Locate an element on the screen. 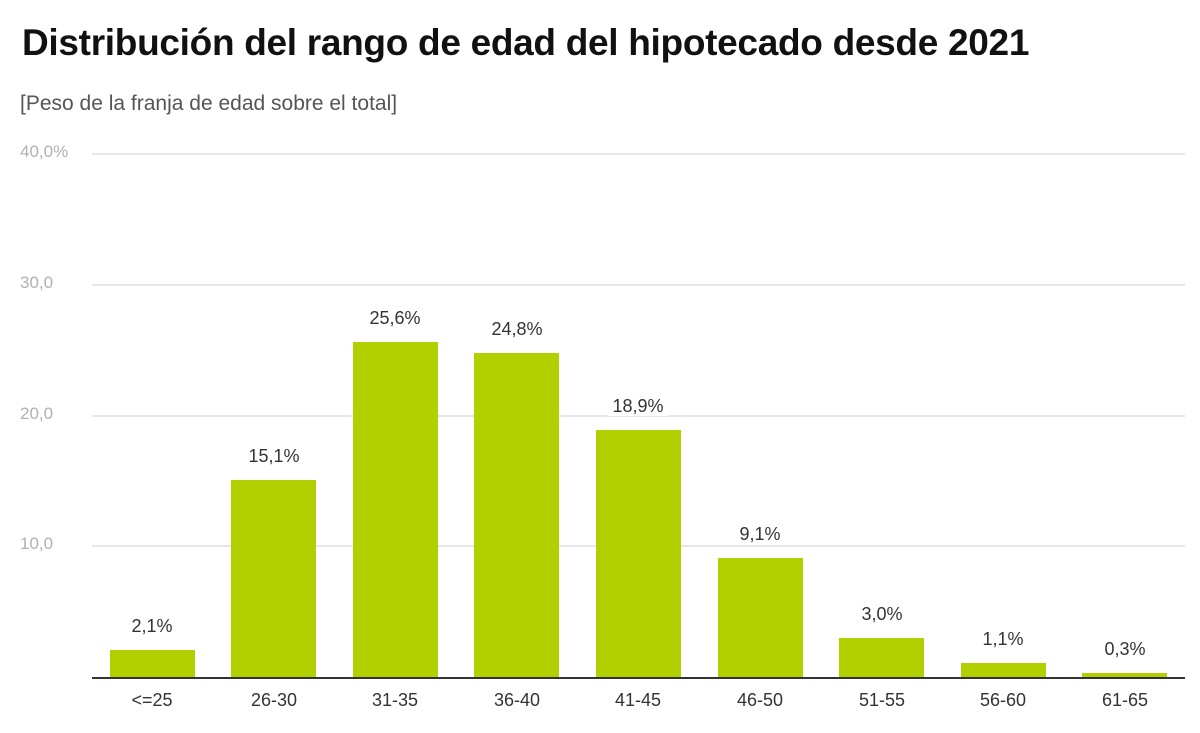 Image resolution: width=1200 pixels, height=733 pixels. bar-value-label: 0,3% is located at coordinates (1125, 649).